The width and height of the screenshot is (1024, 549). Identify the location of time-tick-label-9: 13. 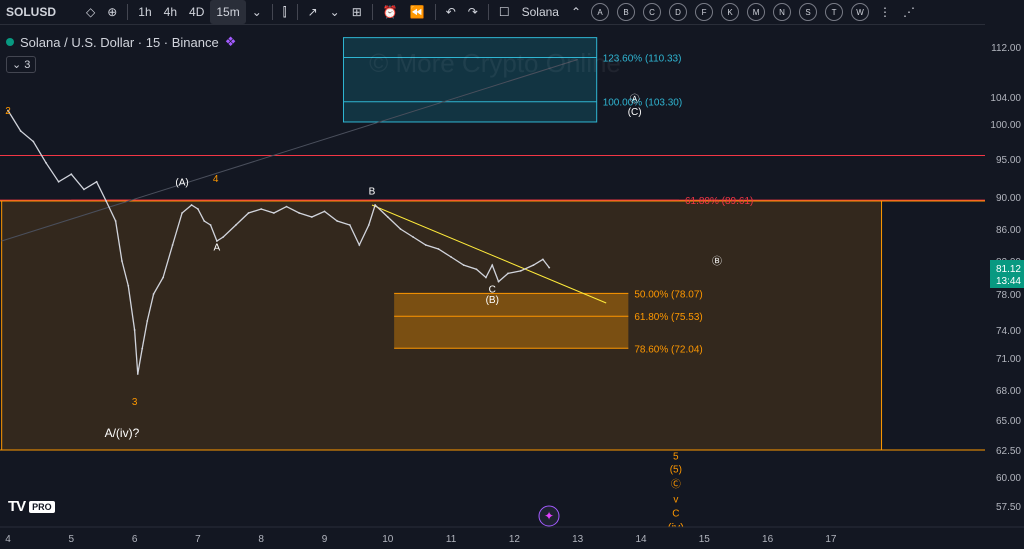
(578, 539).